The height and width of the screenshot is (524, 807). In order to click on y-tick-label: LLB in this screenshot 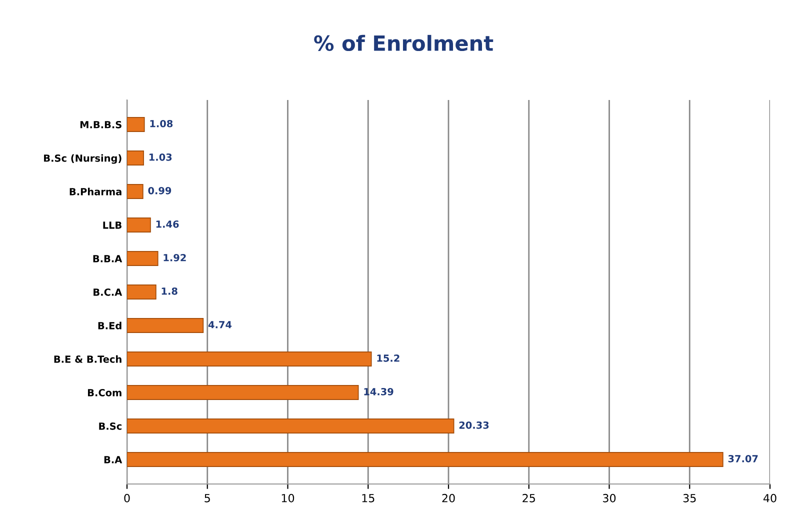, I will do `click(112, 225)`.